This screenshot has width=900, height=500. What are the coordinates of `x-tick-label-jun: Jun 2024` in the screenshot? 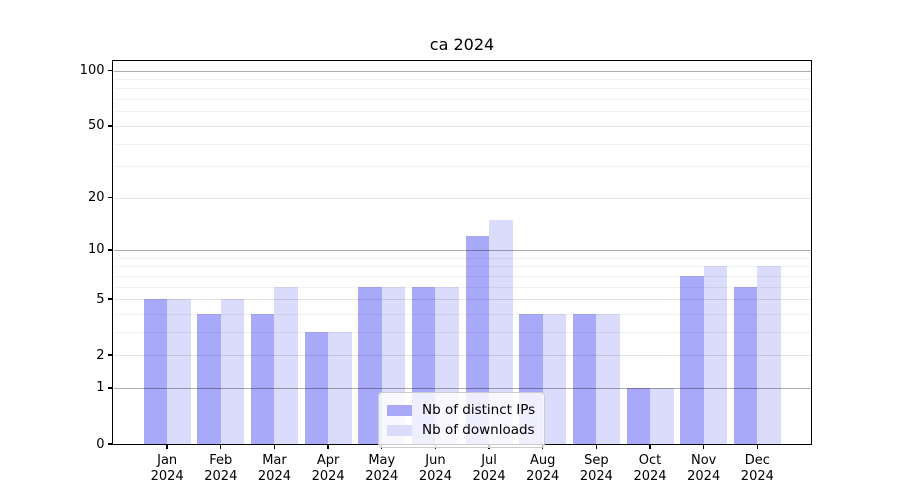 It's located at (435, 468).